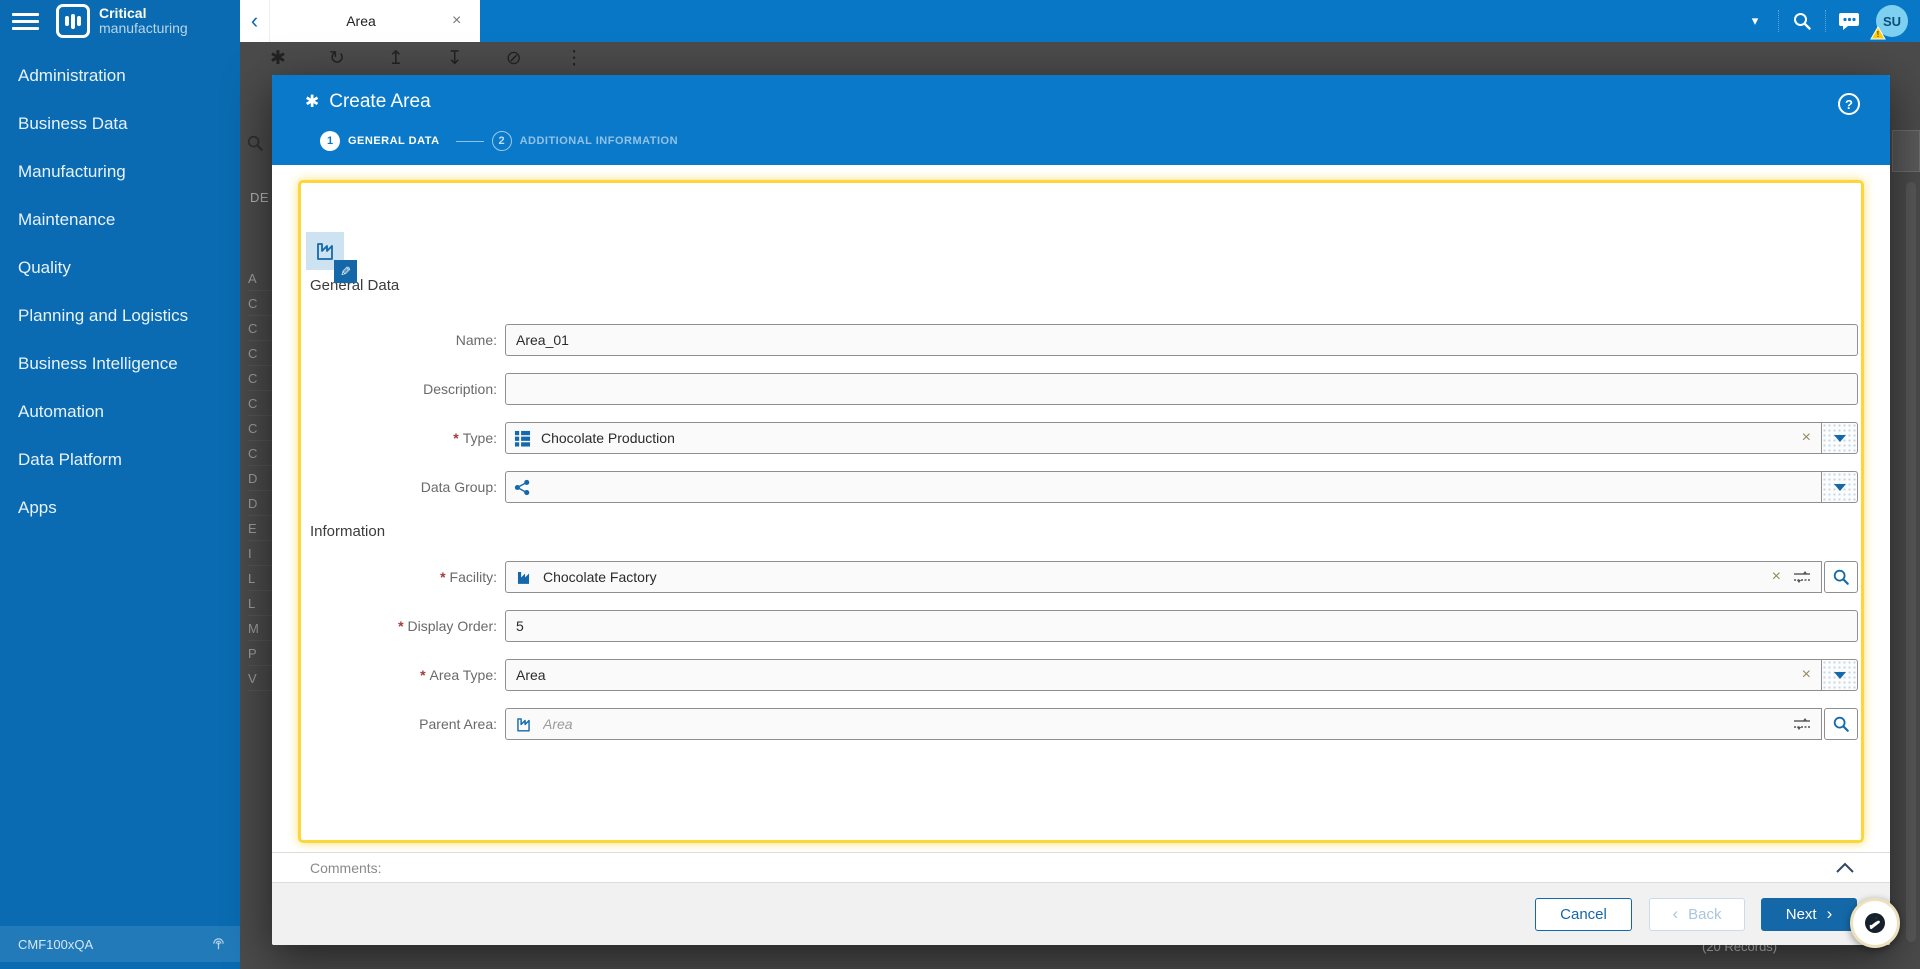 The height and width of the screenshot is (969, 1920). I want to click on help-icon: ?, so click(1849, 104).